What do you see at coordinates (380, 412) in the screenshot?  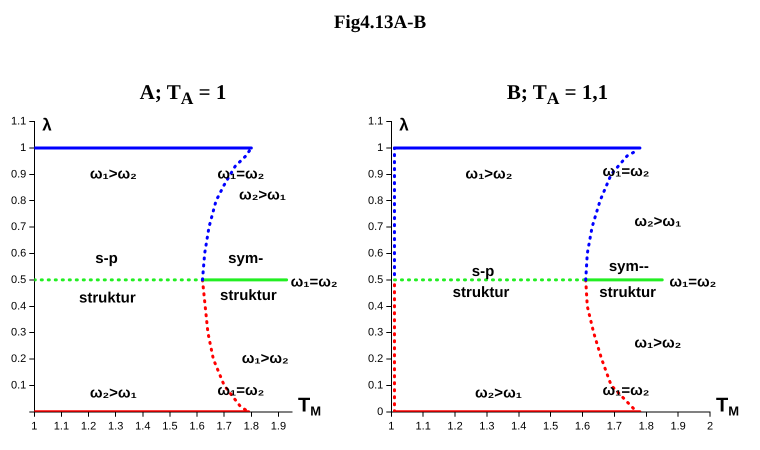 I see `y-tick-label: 0` at bounding box center [380, 412].